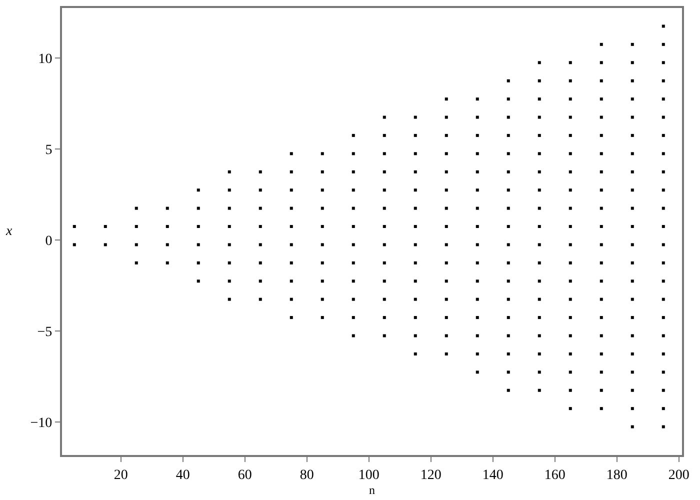  What do you see at coordinates (245, 475) in the screenshot?
I see `x-tick-label: 60` at bounding box center [245, 475].